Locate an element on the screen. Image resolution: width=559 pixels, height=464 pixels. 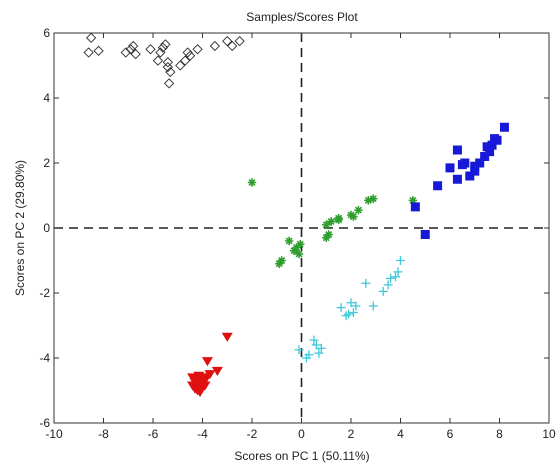
x-tick-label: -4 is located at coordinates (202, 434).